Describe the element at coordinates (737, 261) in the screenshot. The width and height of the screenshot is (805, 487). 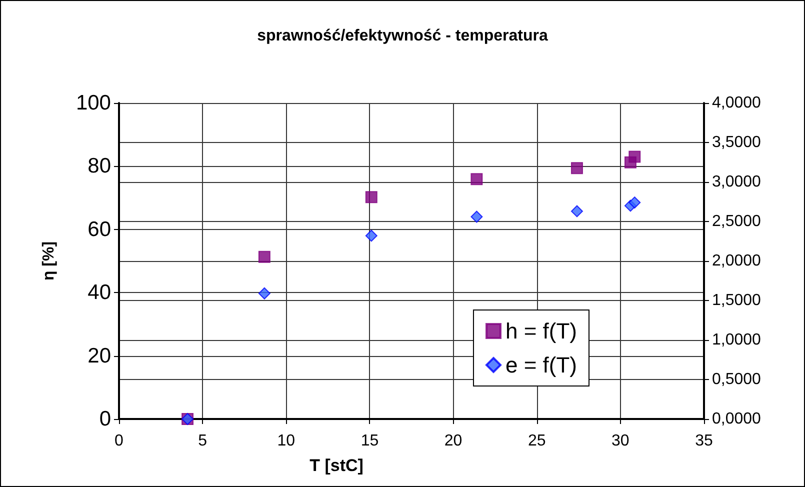
I see `y2-tick-label: 2,0000` at that location.